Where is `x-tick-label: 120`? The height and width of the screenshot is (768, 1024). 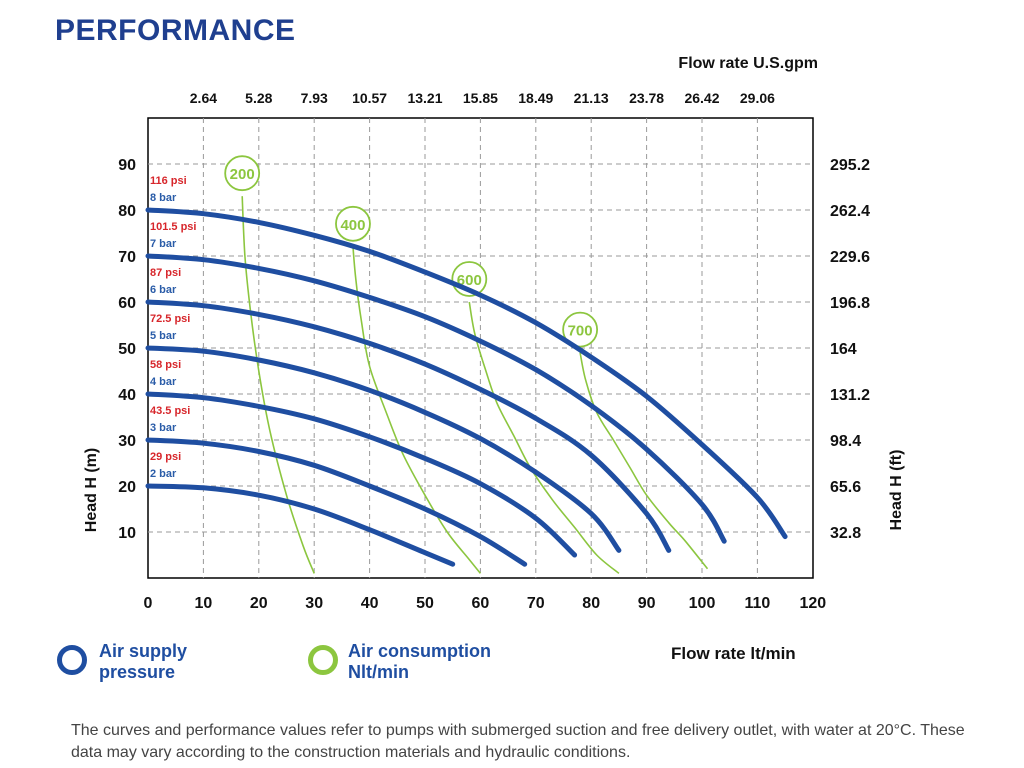 x-tick-label: 120 is located at coordinates (812, 603).